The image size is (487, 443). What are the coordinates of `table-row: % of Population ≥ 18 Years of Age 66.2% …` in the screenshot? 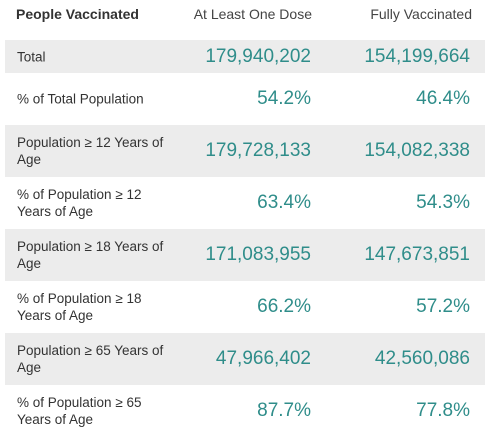 It's located at (245, 307).